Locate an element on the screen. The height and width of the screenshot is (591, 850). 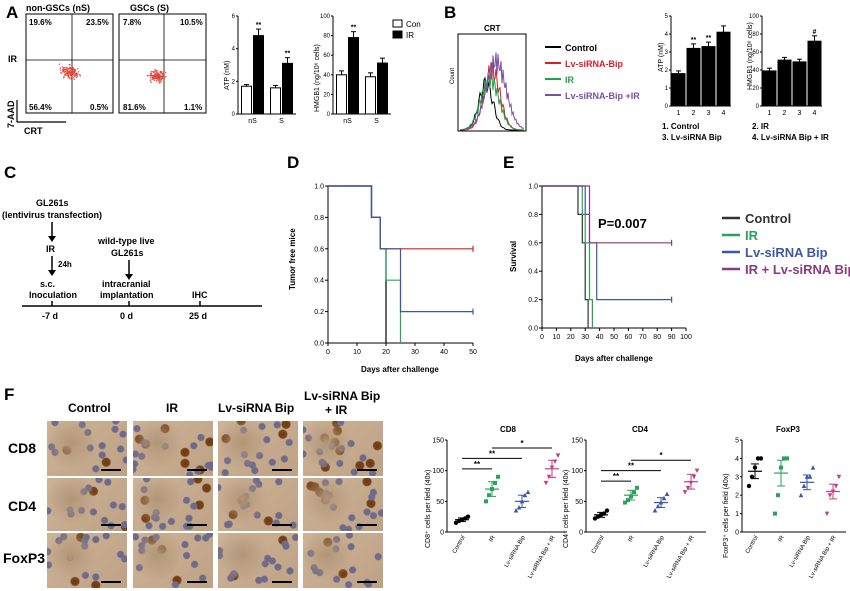
F-row-cd8: CD8 is located at coordinates (22, 448).